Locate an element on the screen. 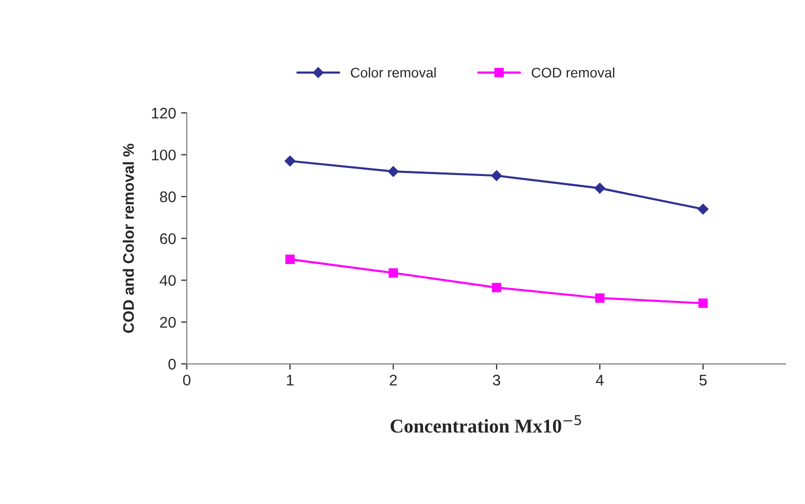 This screenshot has height=504, width=805. y-tick-label: 0 is located at coordinates (172, 364).